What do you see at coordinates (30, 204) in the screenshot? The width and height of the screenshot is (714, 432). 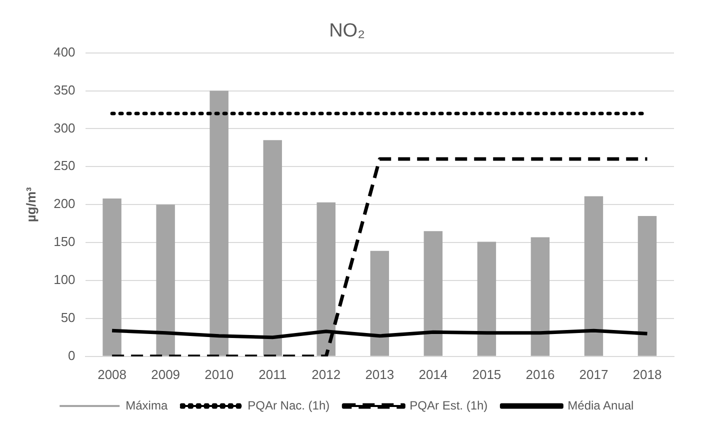 I see `y-axis-title: µg/m³` at bounding box center [30, 204].